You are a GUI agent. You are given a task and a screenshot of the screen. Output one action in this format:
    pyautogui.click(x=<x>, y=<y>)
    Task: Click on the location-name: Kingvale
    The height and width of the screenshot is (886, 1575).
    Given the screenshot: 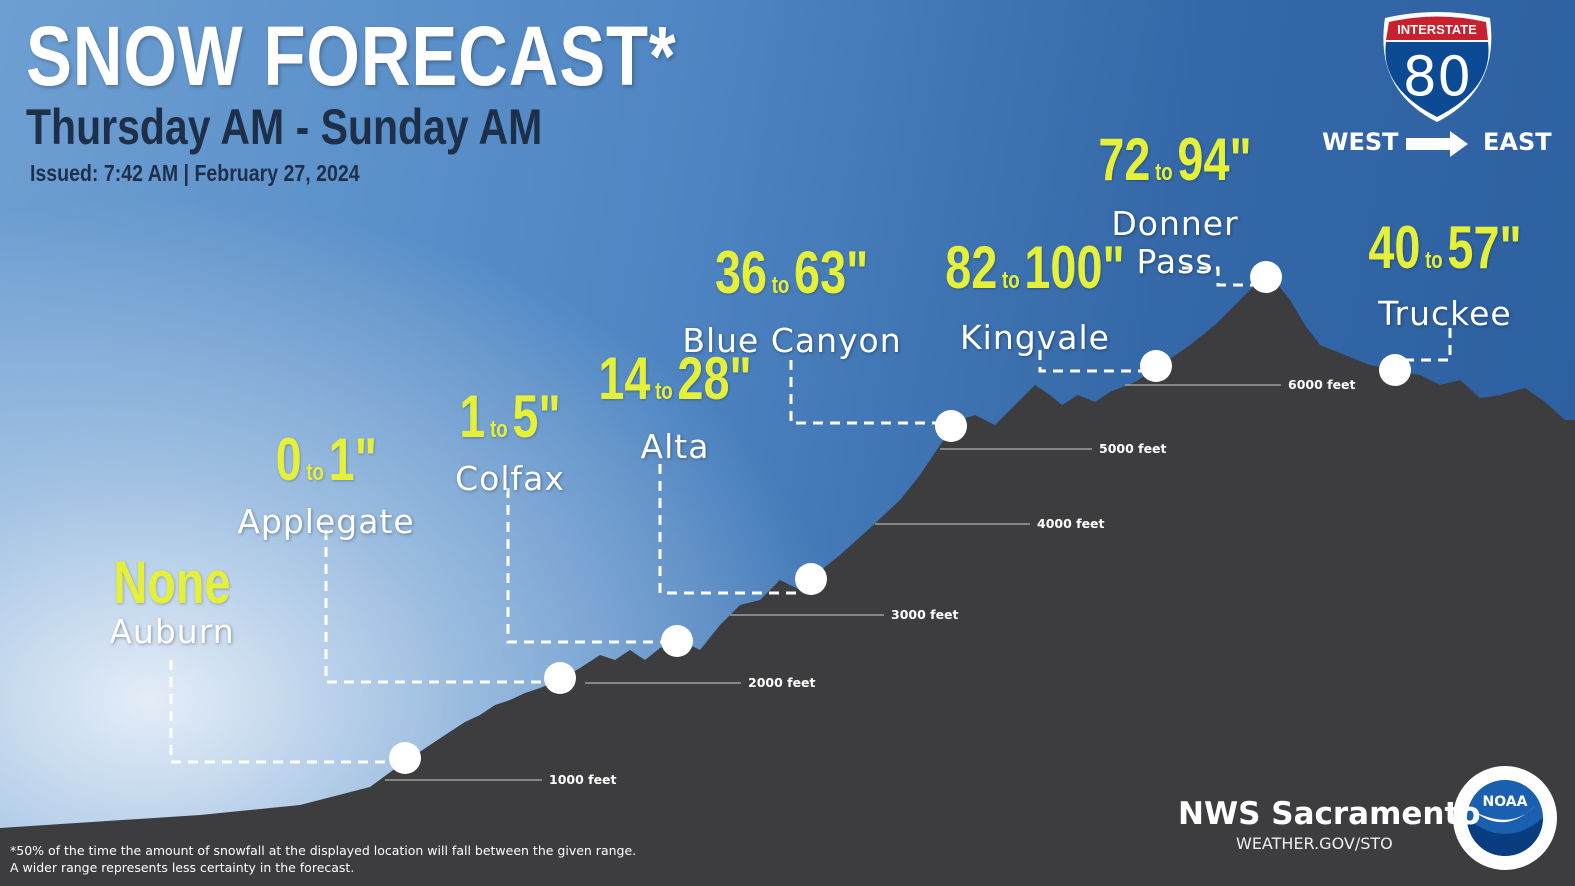 What is the action you would take?
    pyautogui.click(x=1035, y=337)
    